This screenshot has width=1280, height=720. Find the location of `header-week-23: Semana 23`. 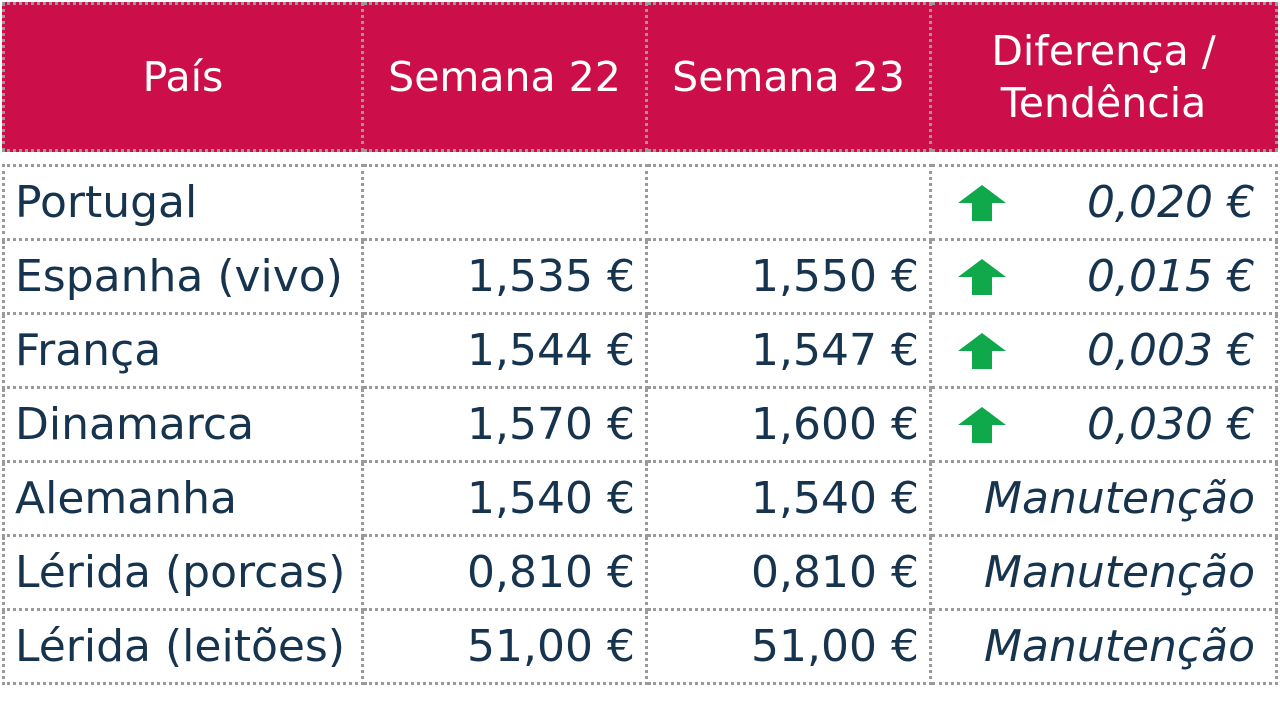

header-week-23: Semana 23 is located at coordinates (790, 77).